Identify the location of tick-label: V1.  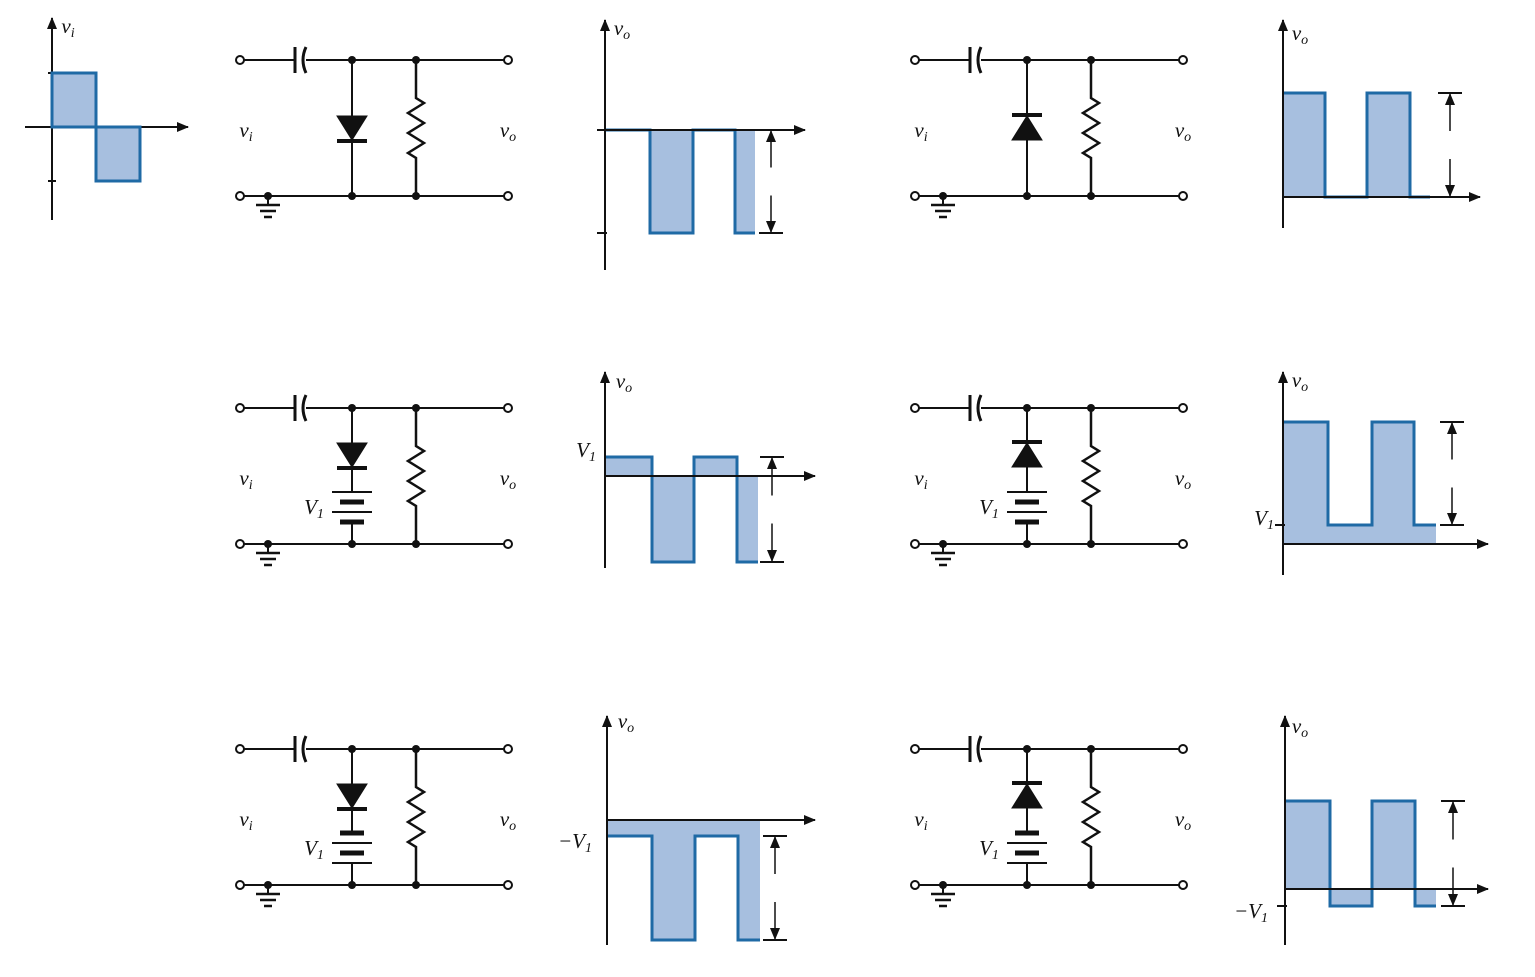
(586, 451).